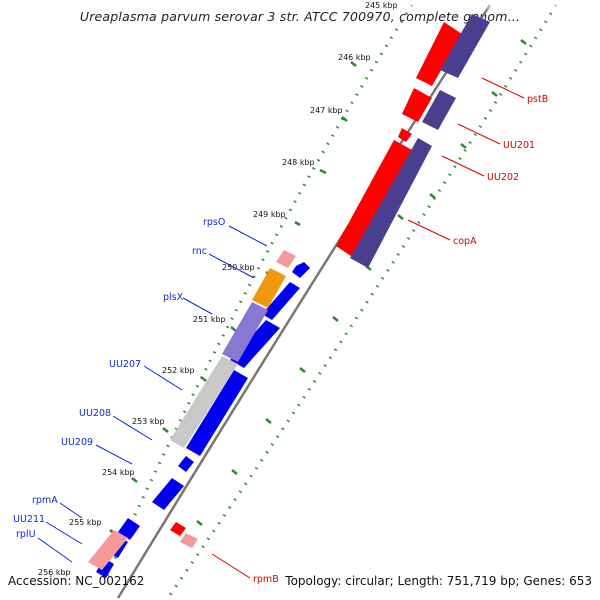 Image resolution: width=600 pixels, height=600 pixels. I want to click on gene-rpmB, so click(178, 529).